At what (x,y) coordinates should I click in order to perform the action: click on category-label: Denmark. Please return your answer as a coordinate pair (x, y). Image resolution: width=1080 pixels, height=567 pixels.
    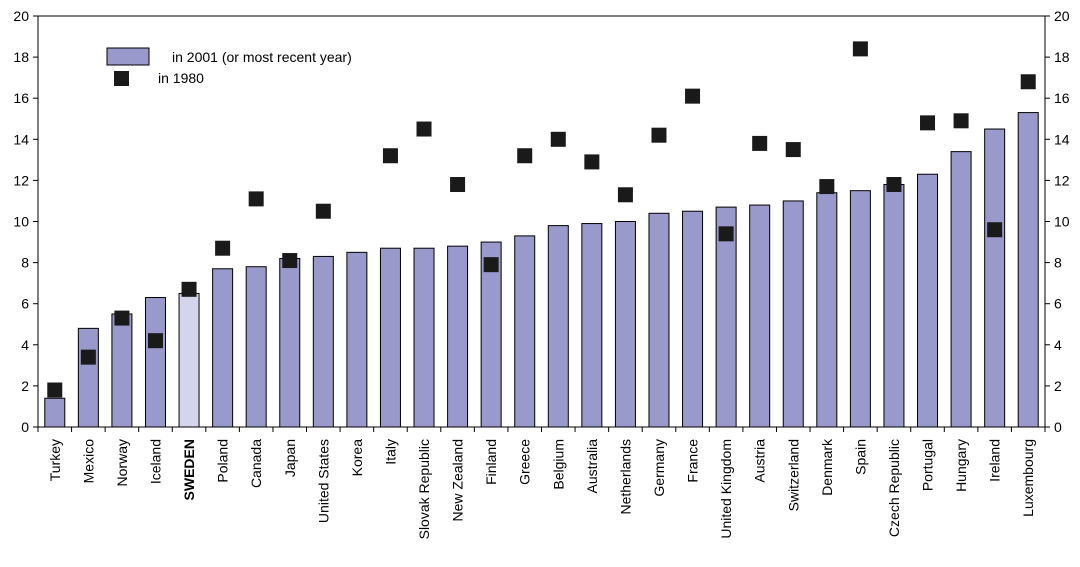
    Looking at the image, I should click on (827, 467).